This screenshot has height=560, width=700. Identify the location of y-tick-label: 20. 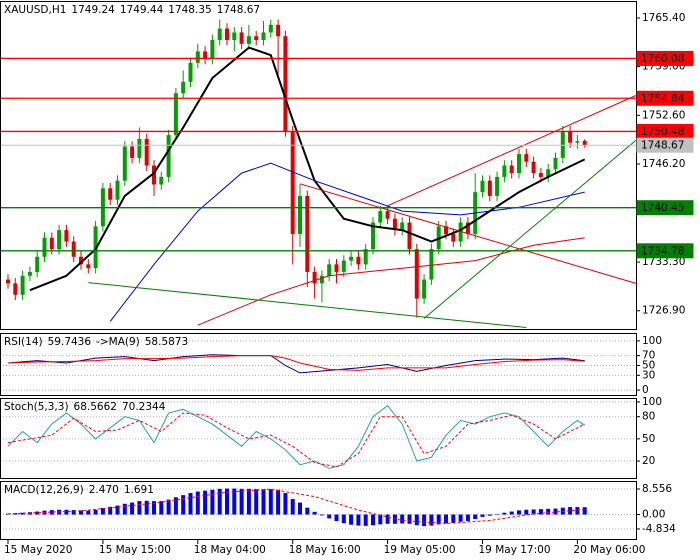
(648, 461).